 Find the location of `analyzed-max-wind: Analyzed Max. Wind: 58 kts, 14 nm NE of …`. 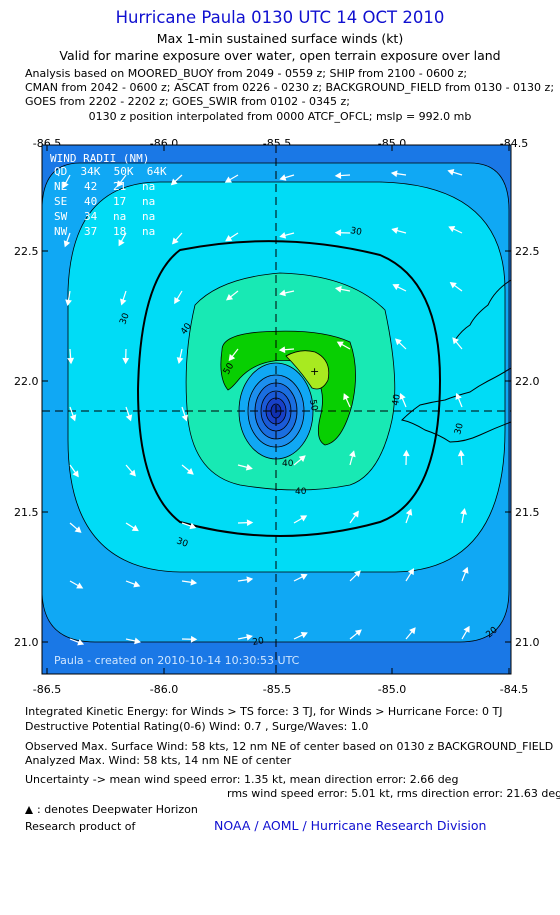

analyzed-max-wind: Analyzed Max. Wind: 58 kts, 14 nm NE of … is located at coordinates (158, 760).